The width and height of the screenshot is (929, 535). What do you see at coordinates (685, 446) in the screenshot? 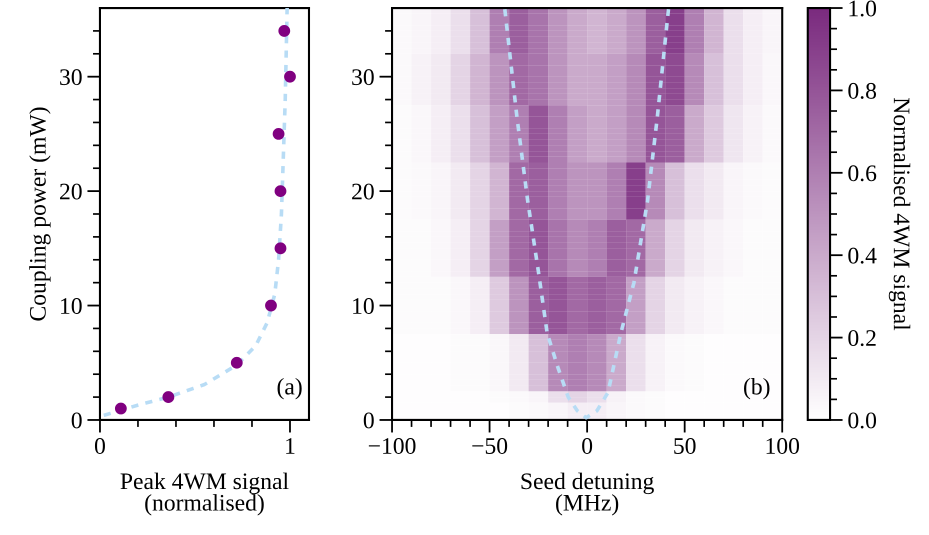
I see `x-tick-label: 50` at bounding box center [685, 446].